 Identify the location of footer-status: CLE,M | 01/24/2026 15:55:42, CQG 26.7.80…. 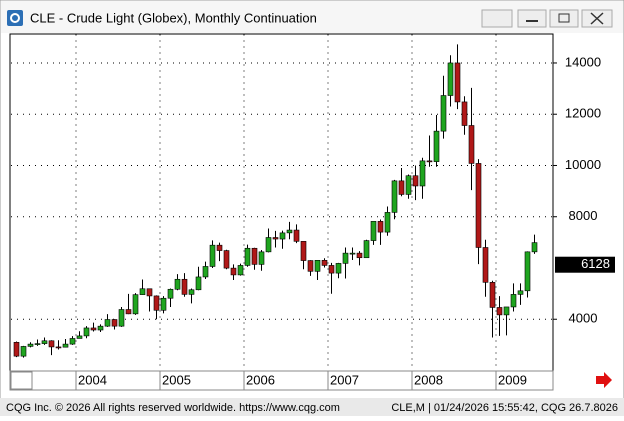
(504, 408).